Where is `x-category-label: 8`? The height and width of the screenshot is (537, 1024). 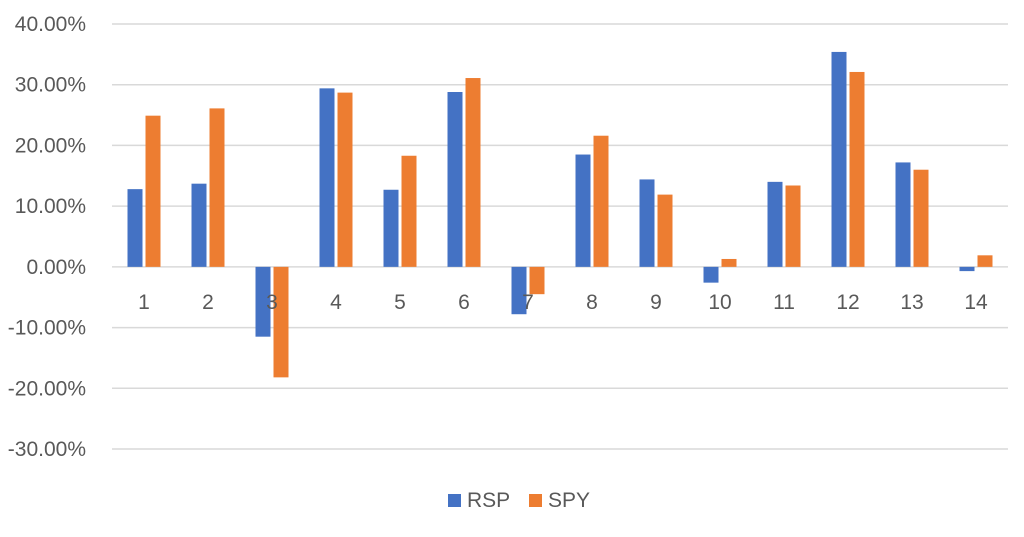 x-category-label: 8 is located at coordinates (592, 302).